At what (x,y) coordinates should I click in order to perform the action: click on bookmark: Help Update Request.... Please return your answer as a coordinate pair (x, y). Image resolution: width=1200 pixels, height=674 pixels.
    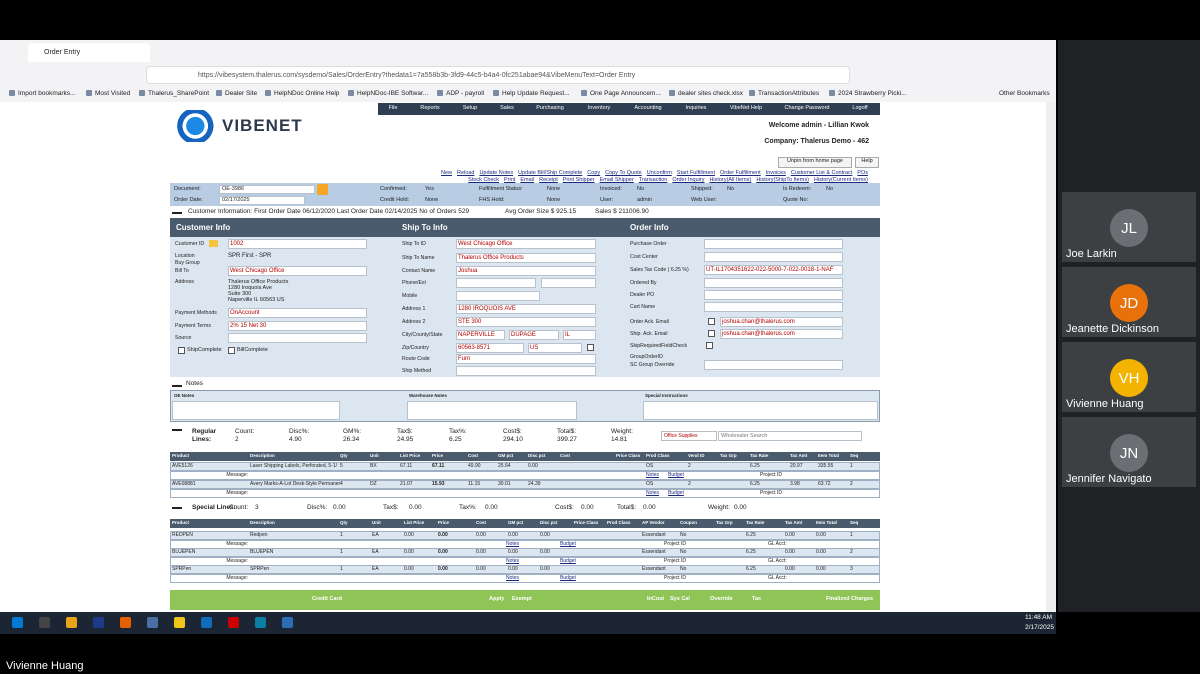
    Looking at the image, I should click on (536, 93).